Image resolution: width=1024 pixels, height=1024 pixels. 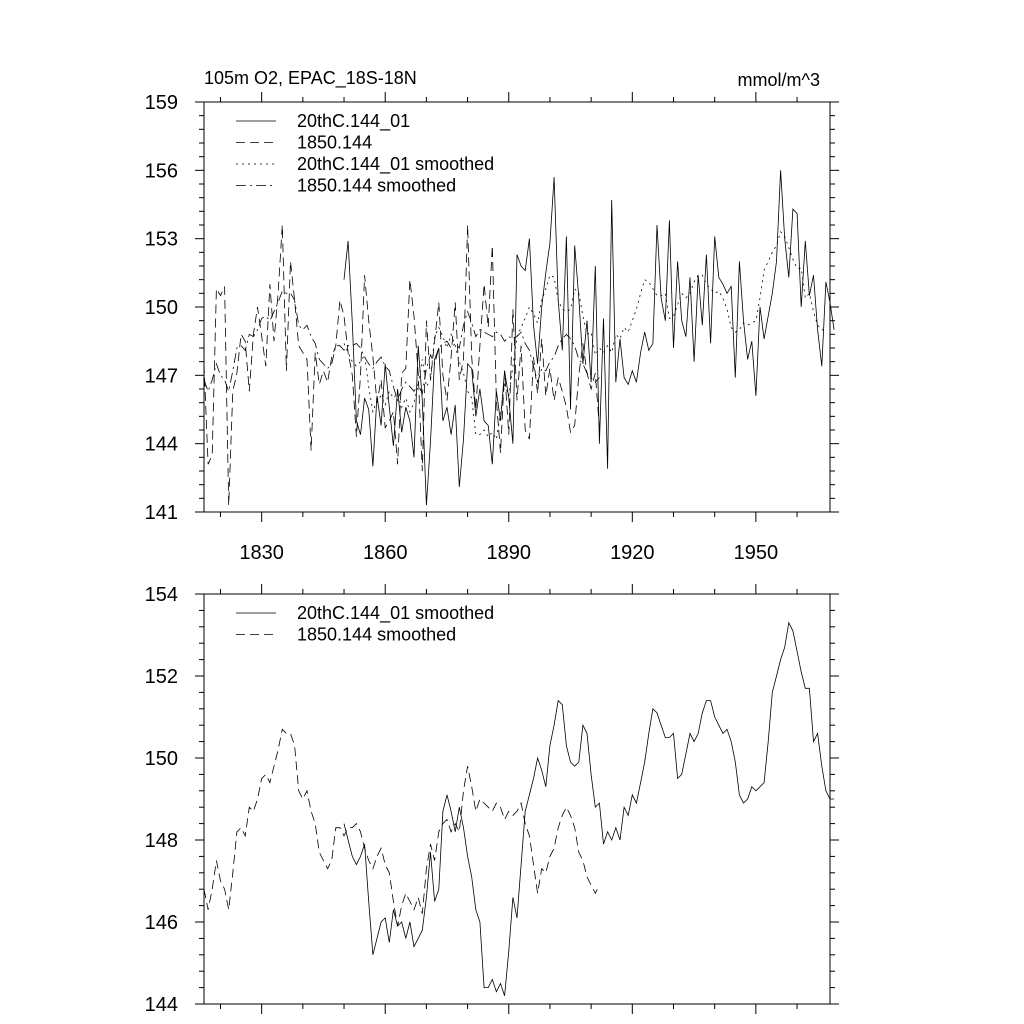 What do you see at coordinates (161, 677) in the screenshot?
I see `y-tick-label: 152` at bounding box center [161, 677].